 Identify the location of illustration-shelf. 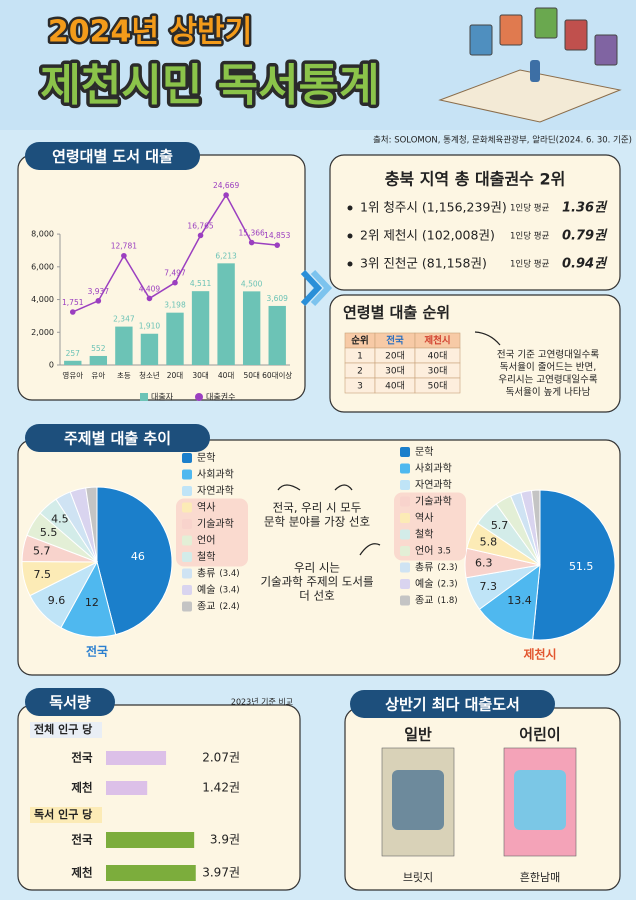
(546, 23).